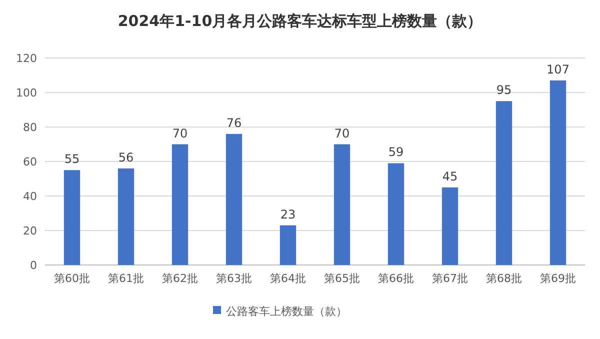  I want to click on y-tick-label: 80, so click(30, 127).